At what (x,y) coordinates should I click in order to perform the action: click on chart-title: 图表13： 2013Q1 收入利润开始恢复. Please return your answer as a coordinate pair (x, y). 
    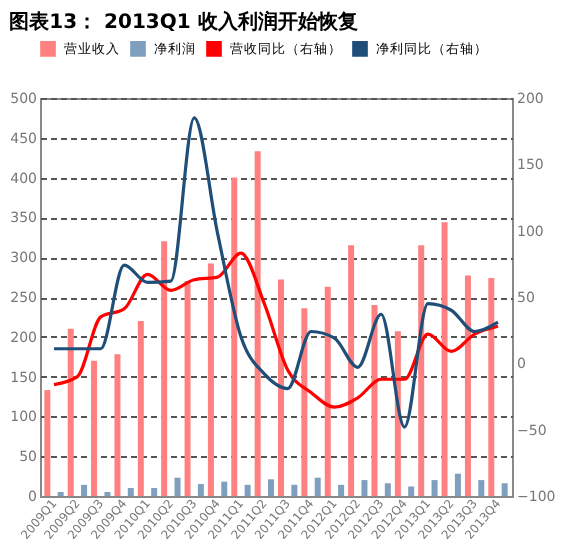
    Looking at the image, I should click on (183, 22).